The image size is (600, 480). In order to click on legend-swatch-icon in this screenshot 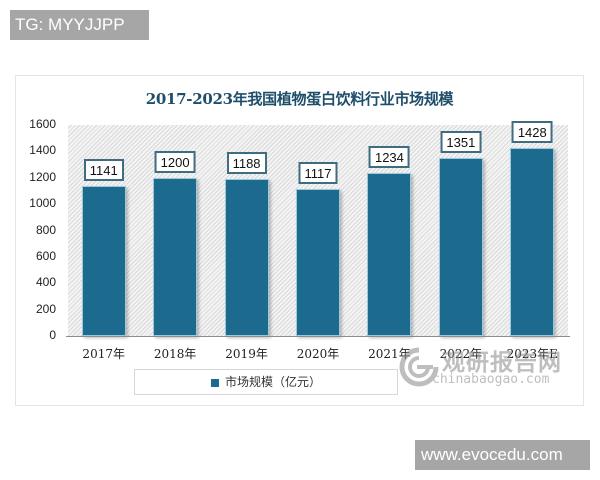, I will do `click(214, 382)`.